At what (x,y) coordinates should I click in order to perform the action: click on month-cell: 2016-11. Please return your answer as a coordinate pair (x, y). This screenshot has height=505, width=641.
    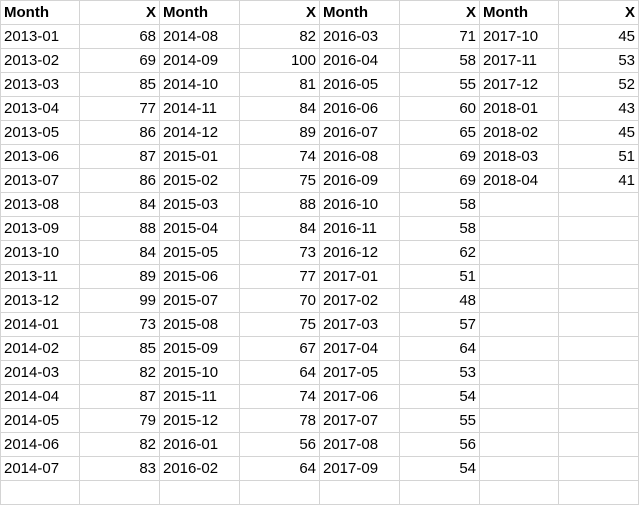
    Looking at the image, I should click on (360, 229).